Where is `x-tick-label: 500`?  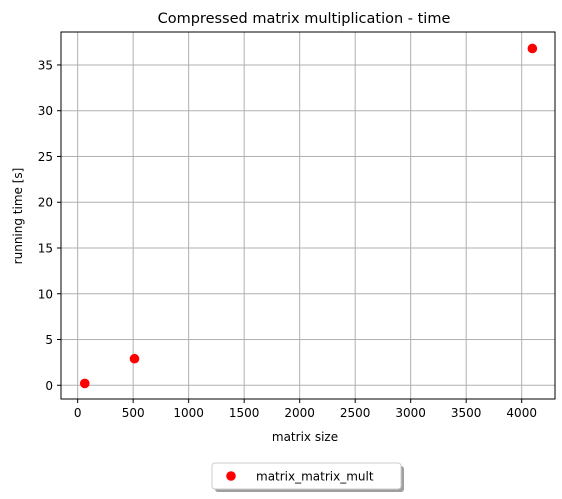
x-tick-label: 500 is located at coordinates (133, 413).